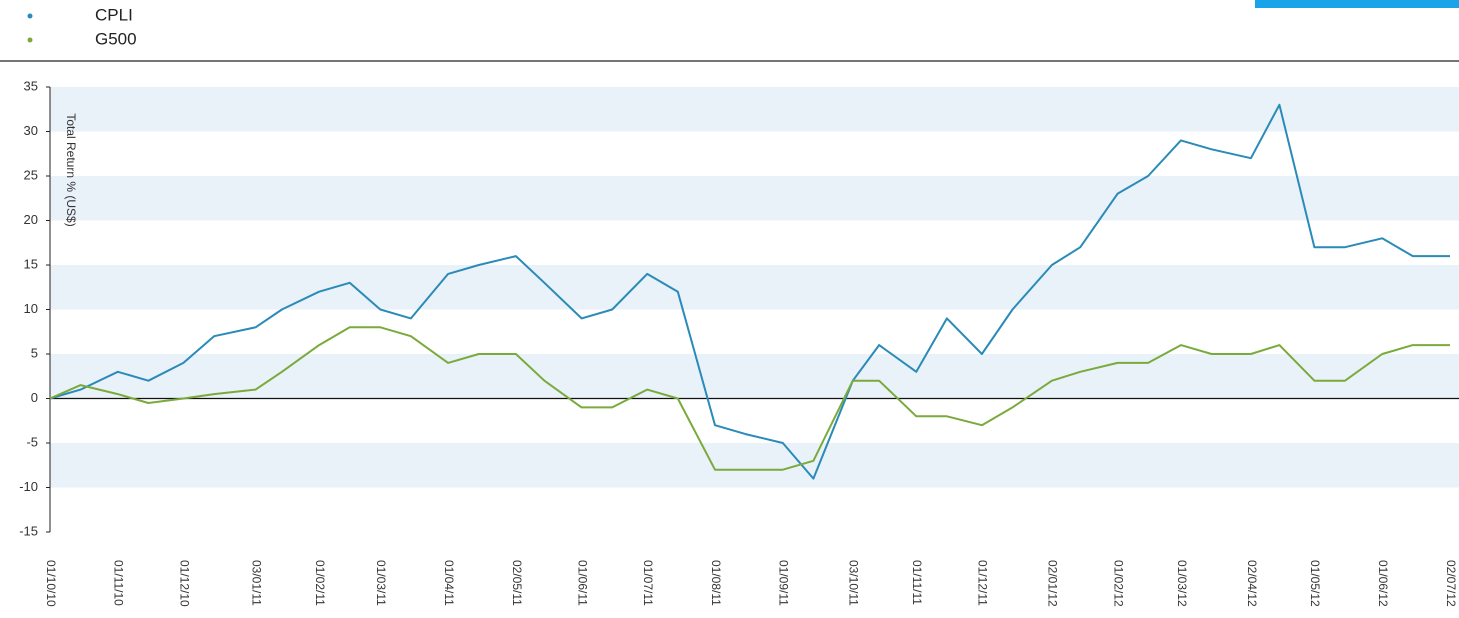 This screenshot has height=618, width=1459. Describe the element at coordinates (517, 583) in the screenshot. I see `x-tick-label: 02/05/11` at that location.